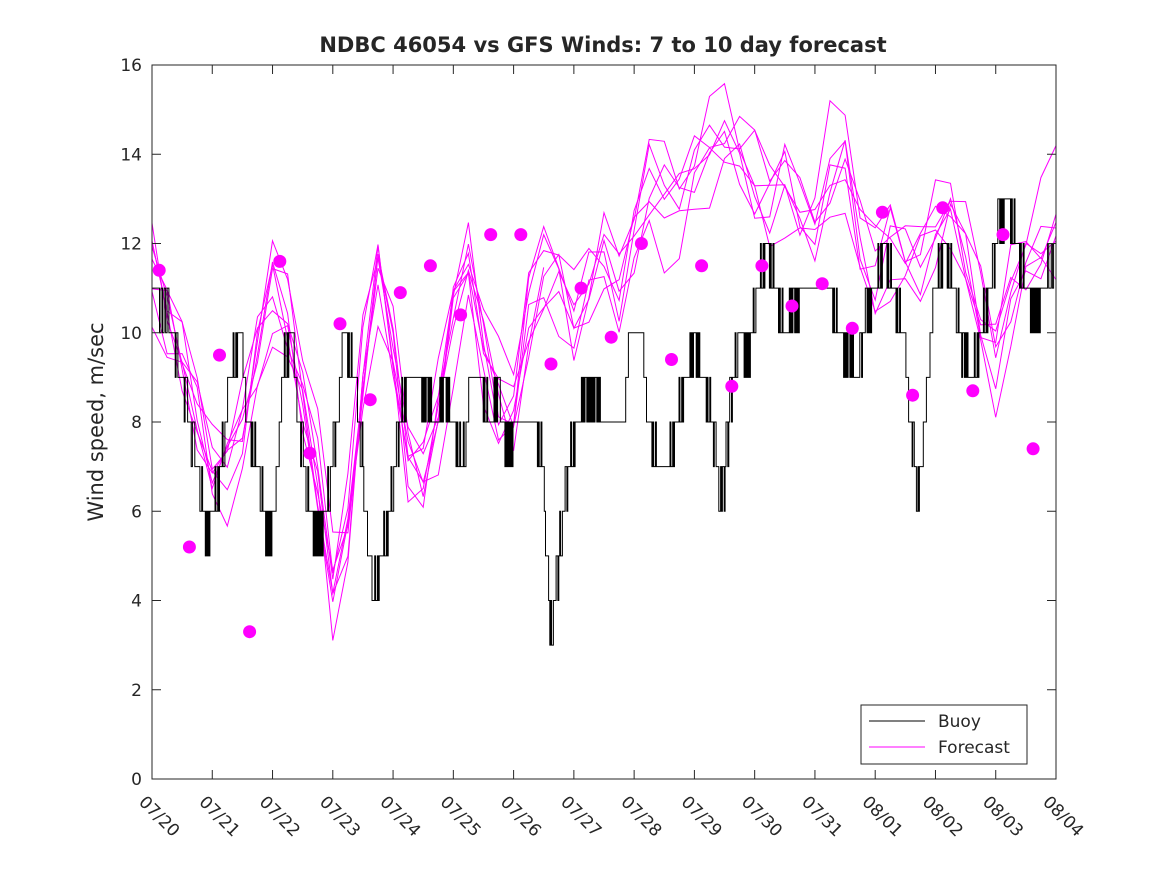  What do you see at coordinates (131, 334) in the screenshot?
I see `y-tick-label: 10` at bounding box center [131, 334].